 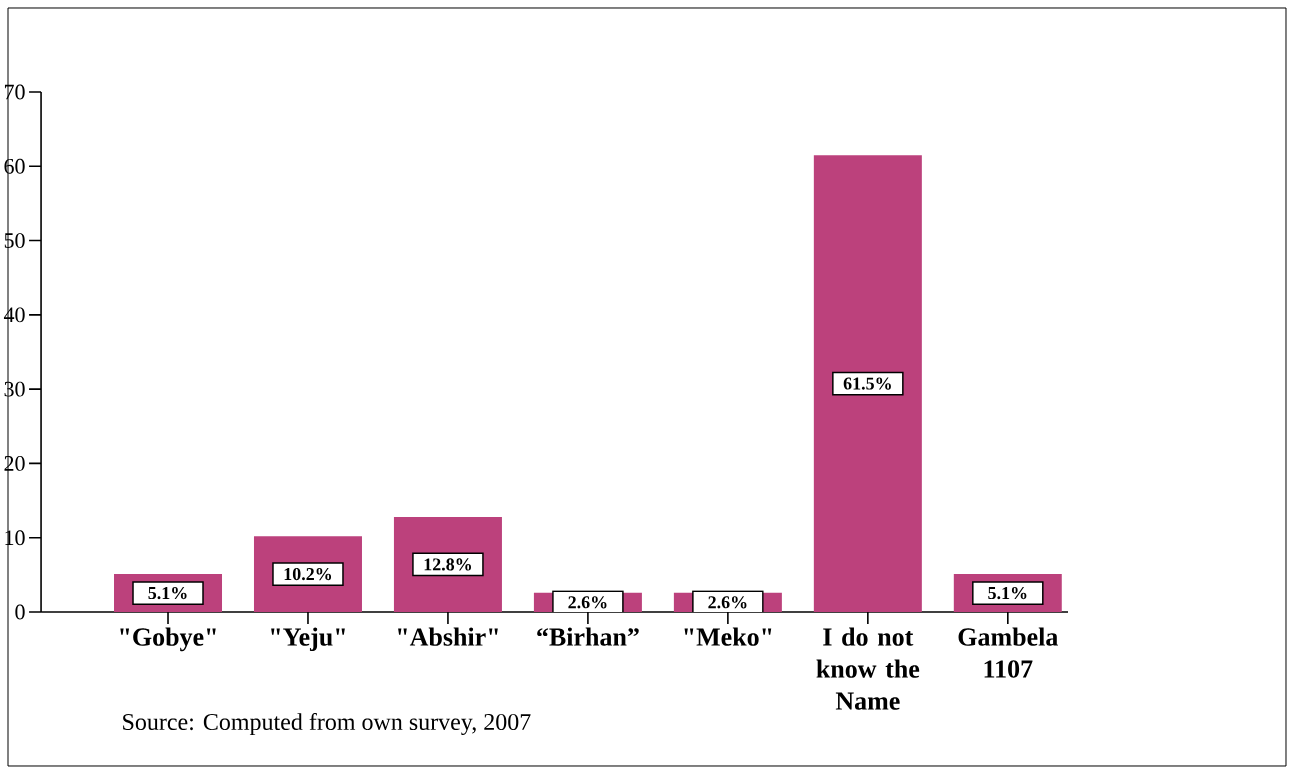 What do you see at coordinates (168, 639) in the screenshot?
I see `x-tick-label: "Gobye"` at bounding box center [168, 639].